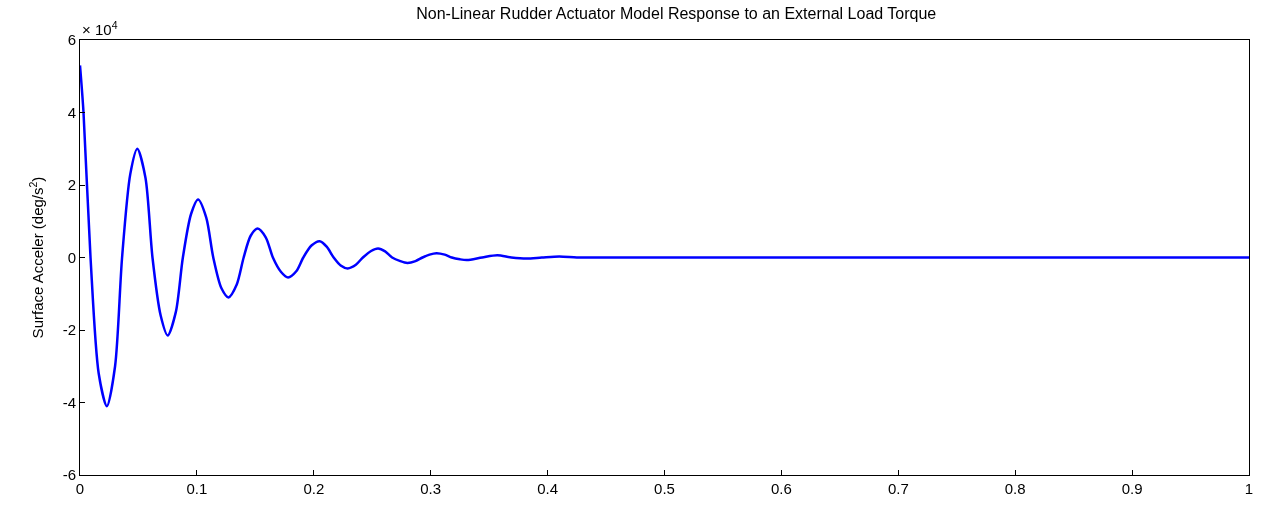 This screenshot has height=508, width=1264. I want to click on y-tick-label: 2, so click(71, 185).